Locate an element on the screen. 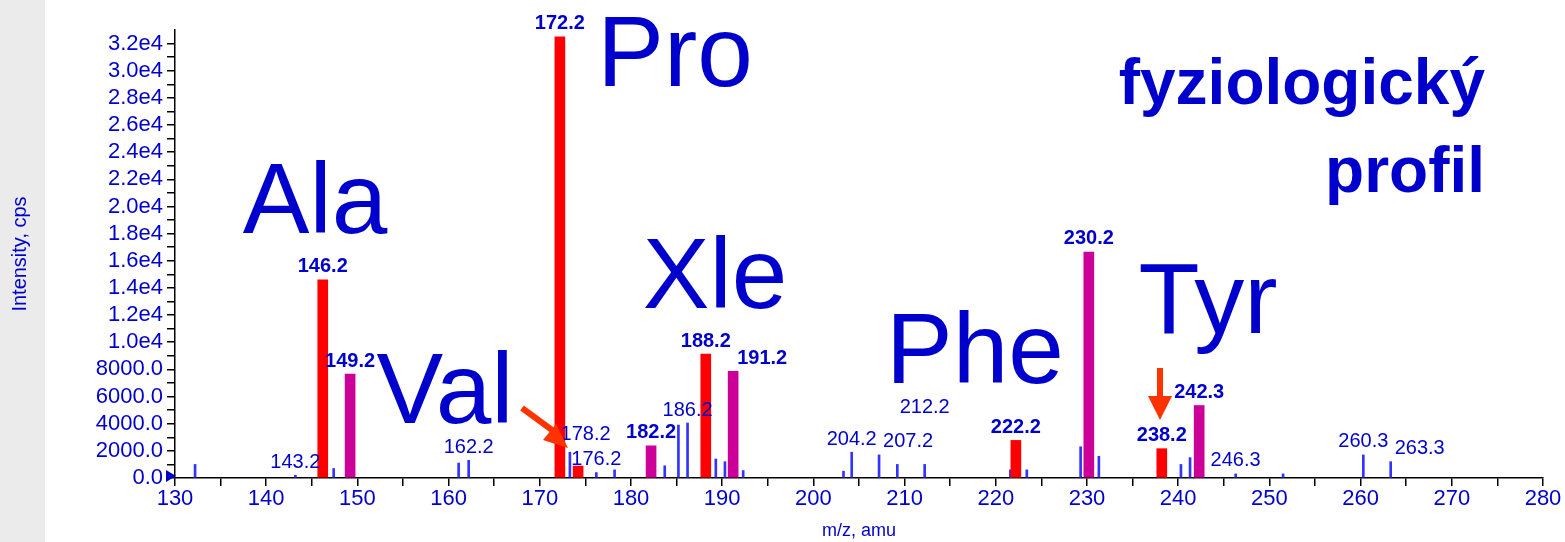  x-tick-label: 280 is located at coordinates (1543, 498).